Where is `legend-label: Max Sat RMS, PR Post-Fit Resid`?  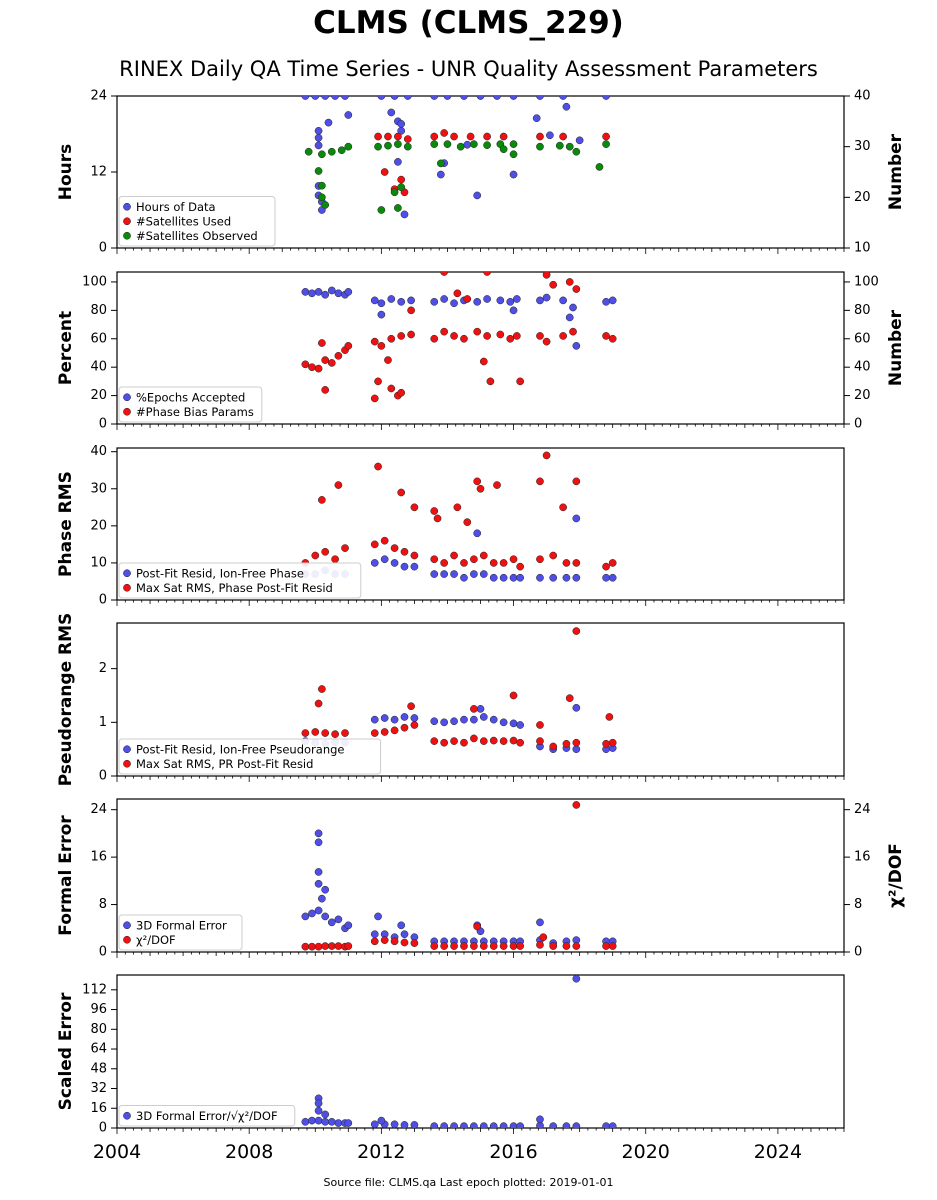
legend-label: Max Sat RMS, PR Post-Fit Resid is located at coordinates (224, 764).